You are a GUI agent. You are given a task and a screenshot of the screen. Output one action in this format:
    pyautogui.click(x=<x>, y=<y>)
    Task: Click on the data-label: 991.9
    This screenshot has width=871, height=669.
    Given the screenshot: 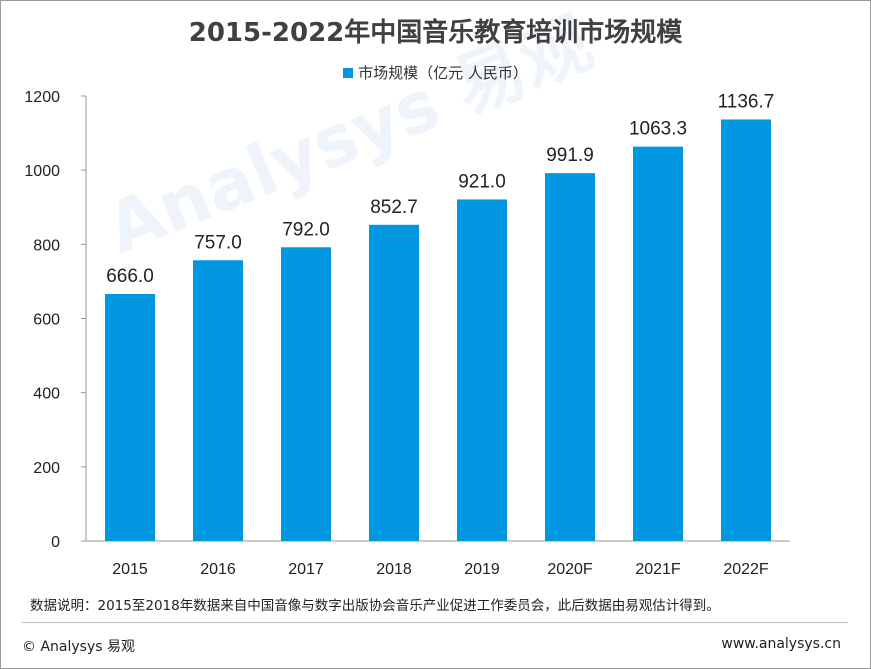 What is the action you would take?
    pyautogui.click(x=570, y=155)
    